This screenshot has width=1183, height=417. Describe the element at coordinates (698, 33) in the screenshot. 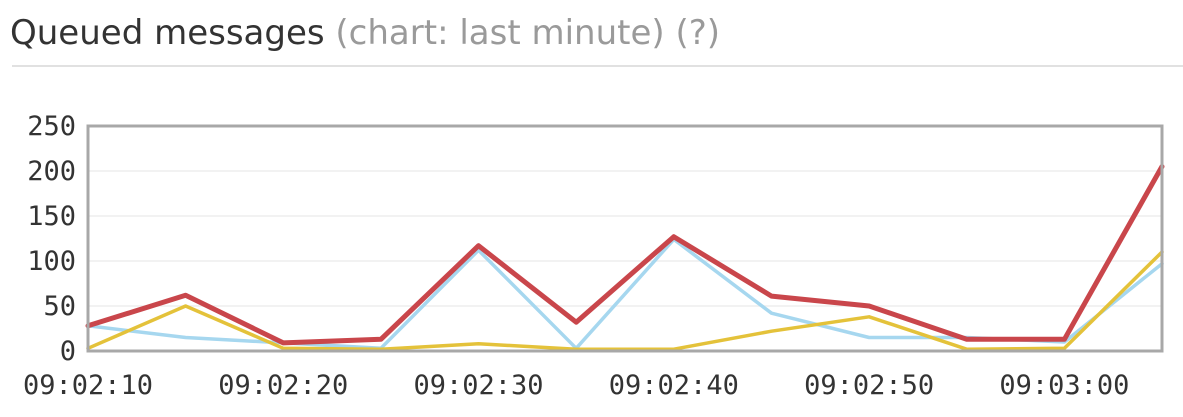

I see `help-link: (?)` at that location.